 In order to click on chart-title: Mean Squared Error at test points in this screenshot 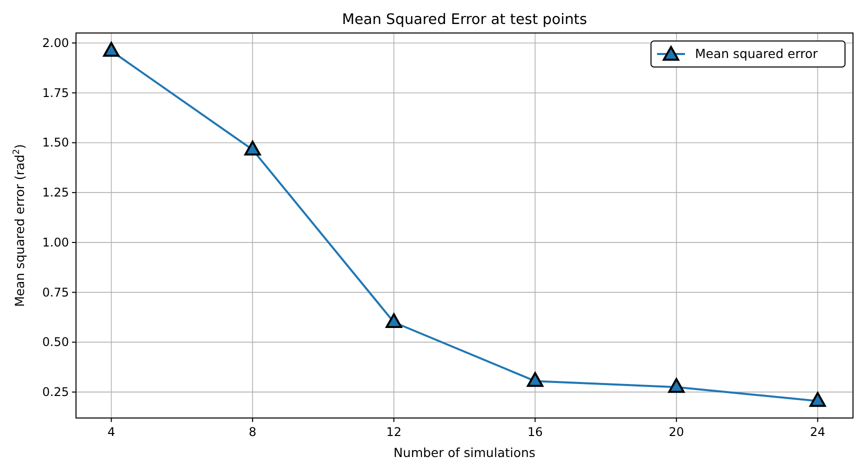, I will do `click(465, 20)`.